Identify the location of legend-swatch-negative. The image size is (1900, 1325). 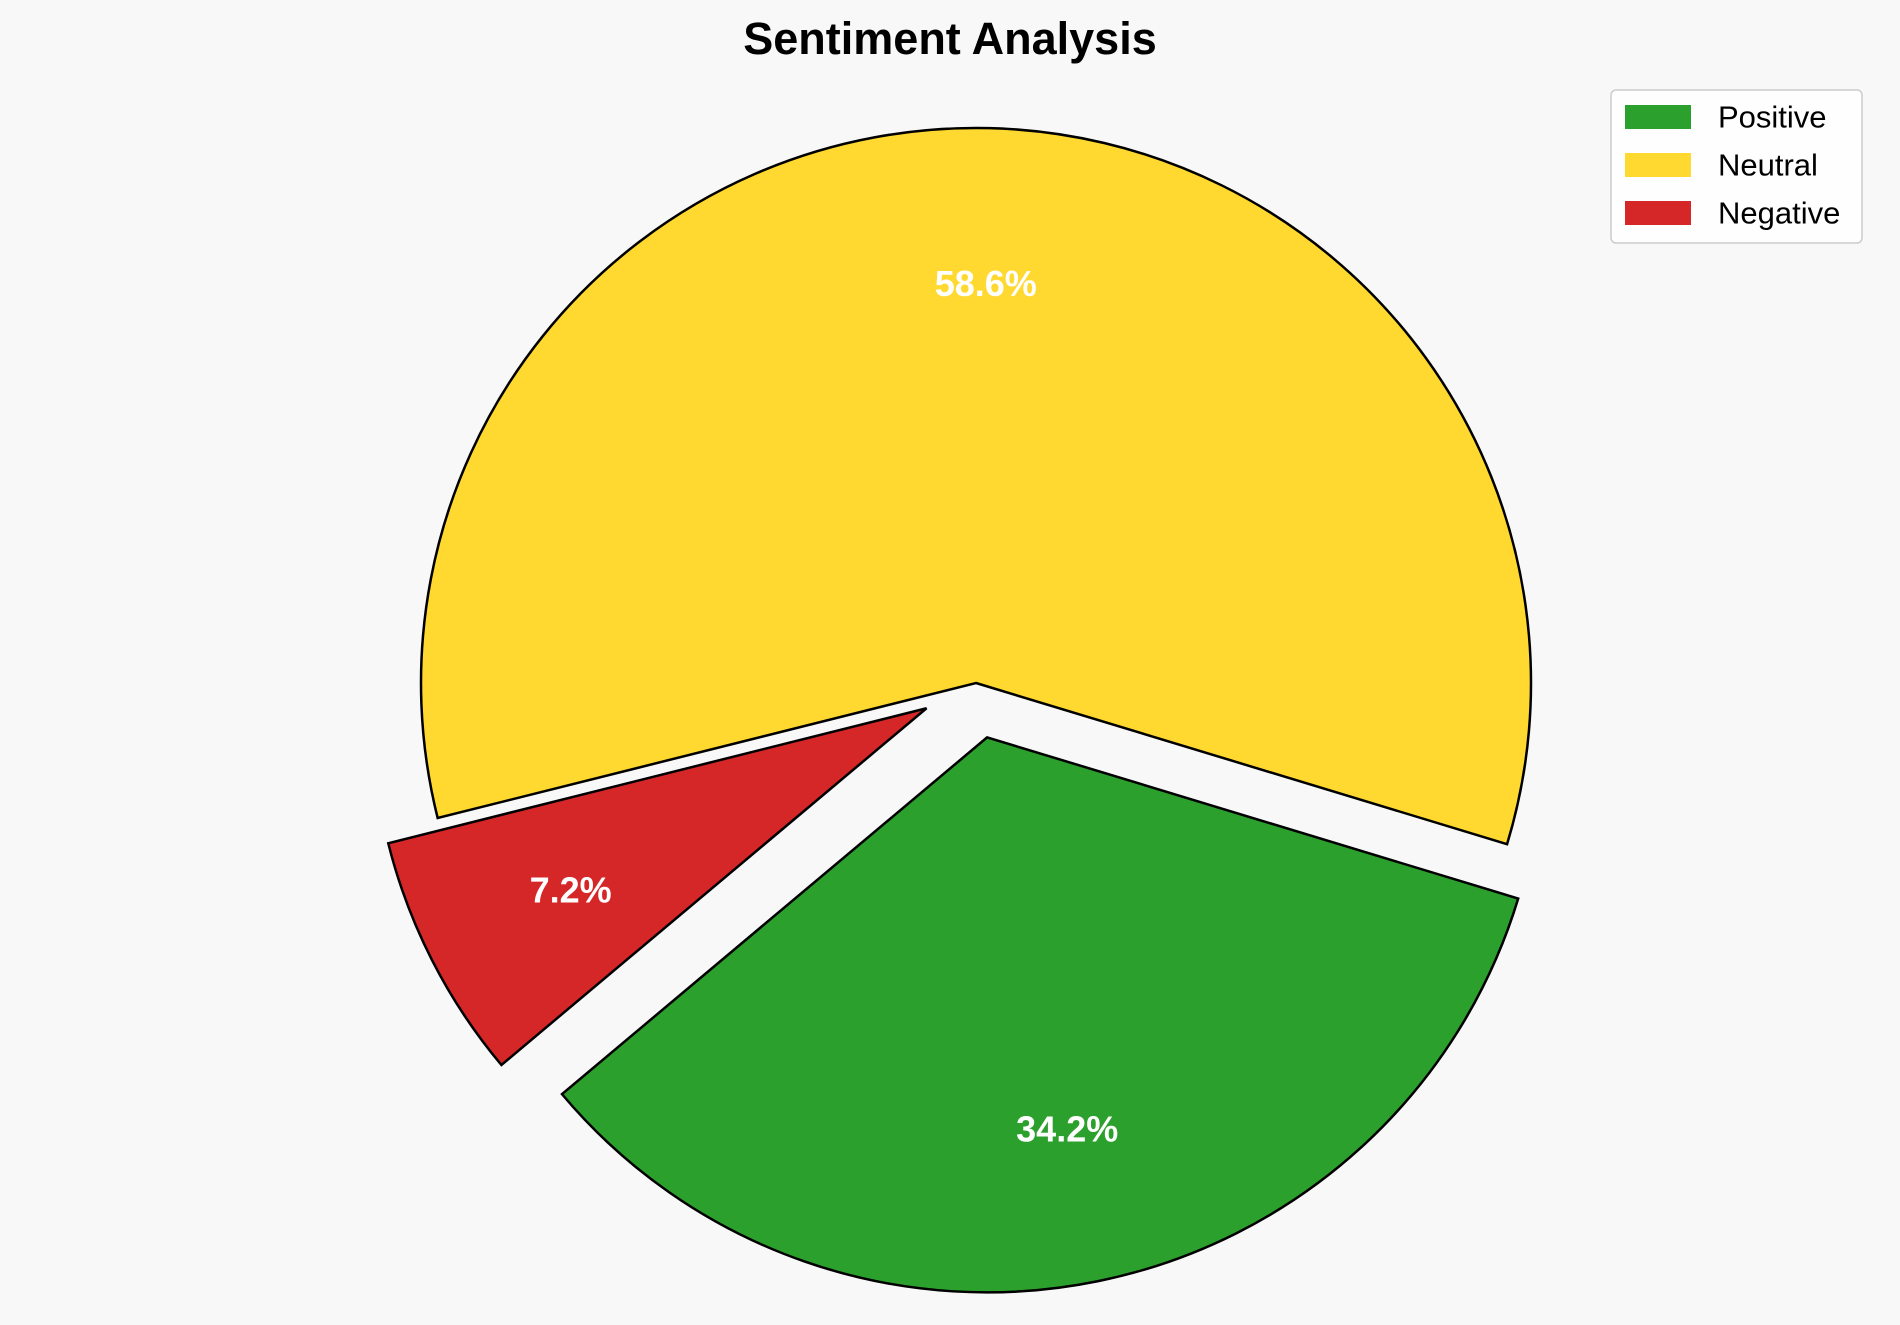
(1658, 213).